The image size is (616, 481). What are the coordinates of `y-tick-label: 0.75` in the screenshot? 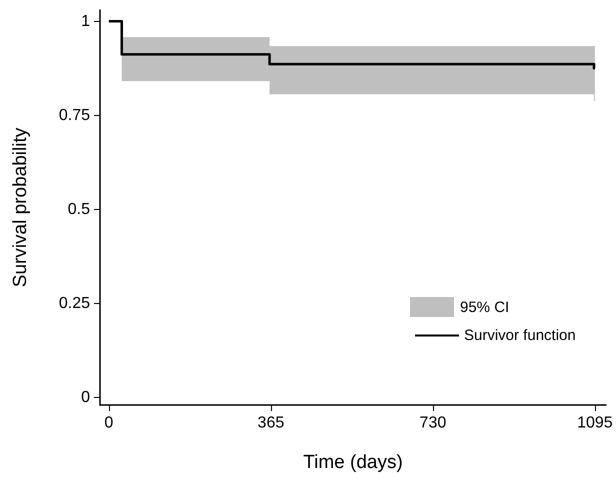 It's located at (74, 115).